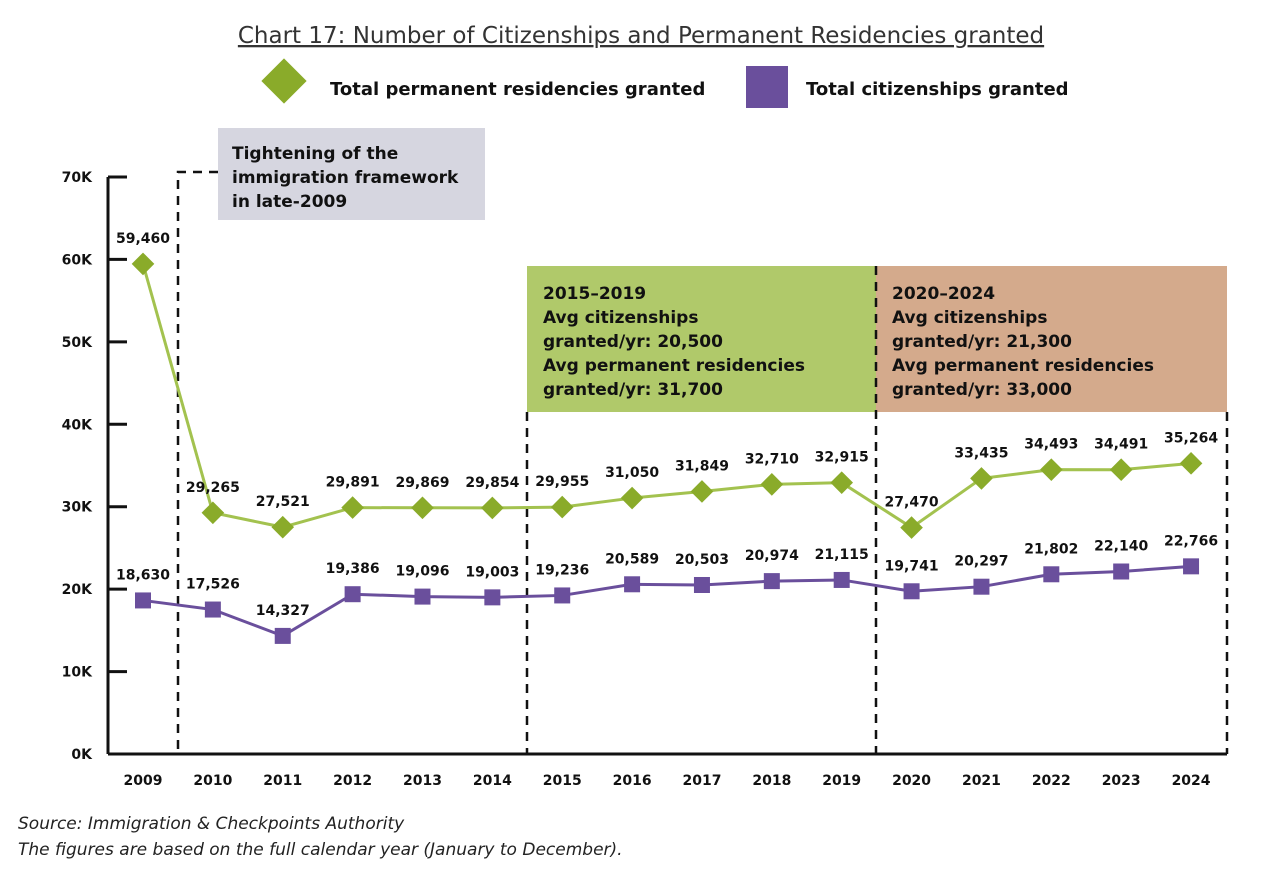 This screenshot has height=874, width=1286. I want to click on x-tick-label: 2019, so click(841, 781).